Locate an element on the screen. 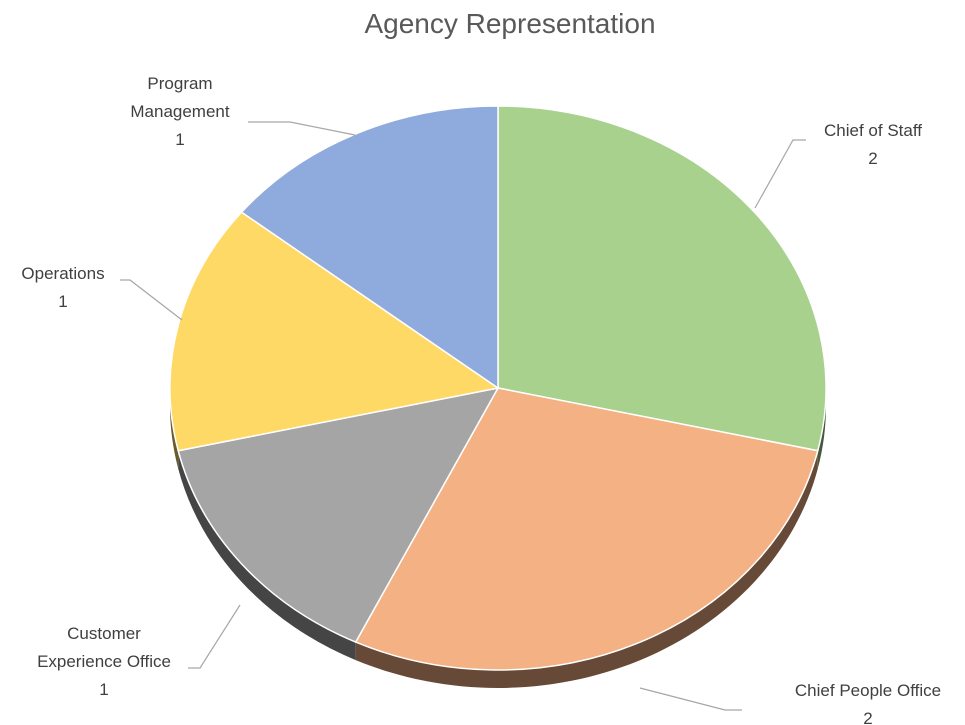 The image size is (965, 725). label-name: Operations is located at coordinates (63, 273).